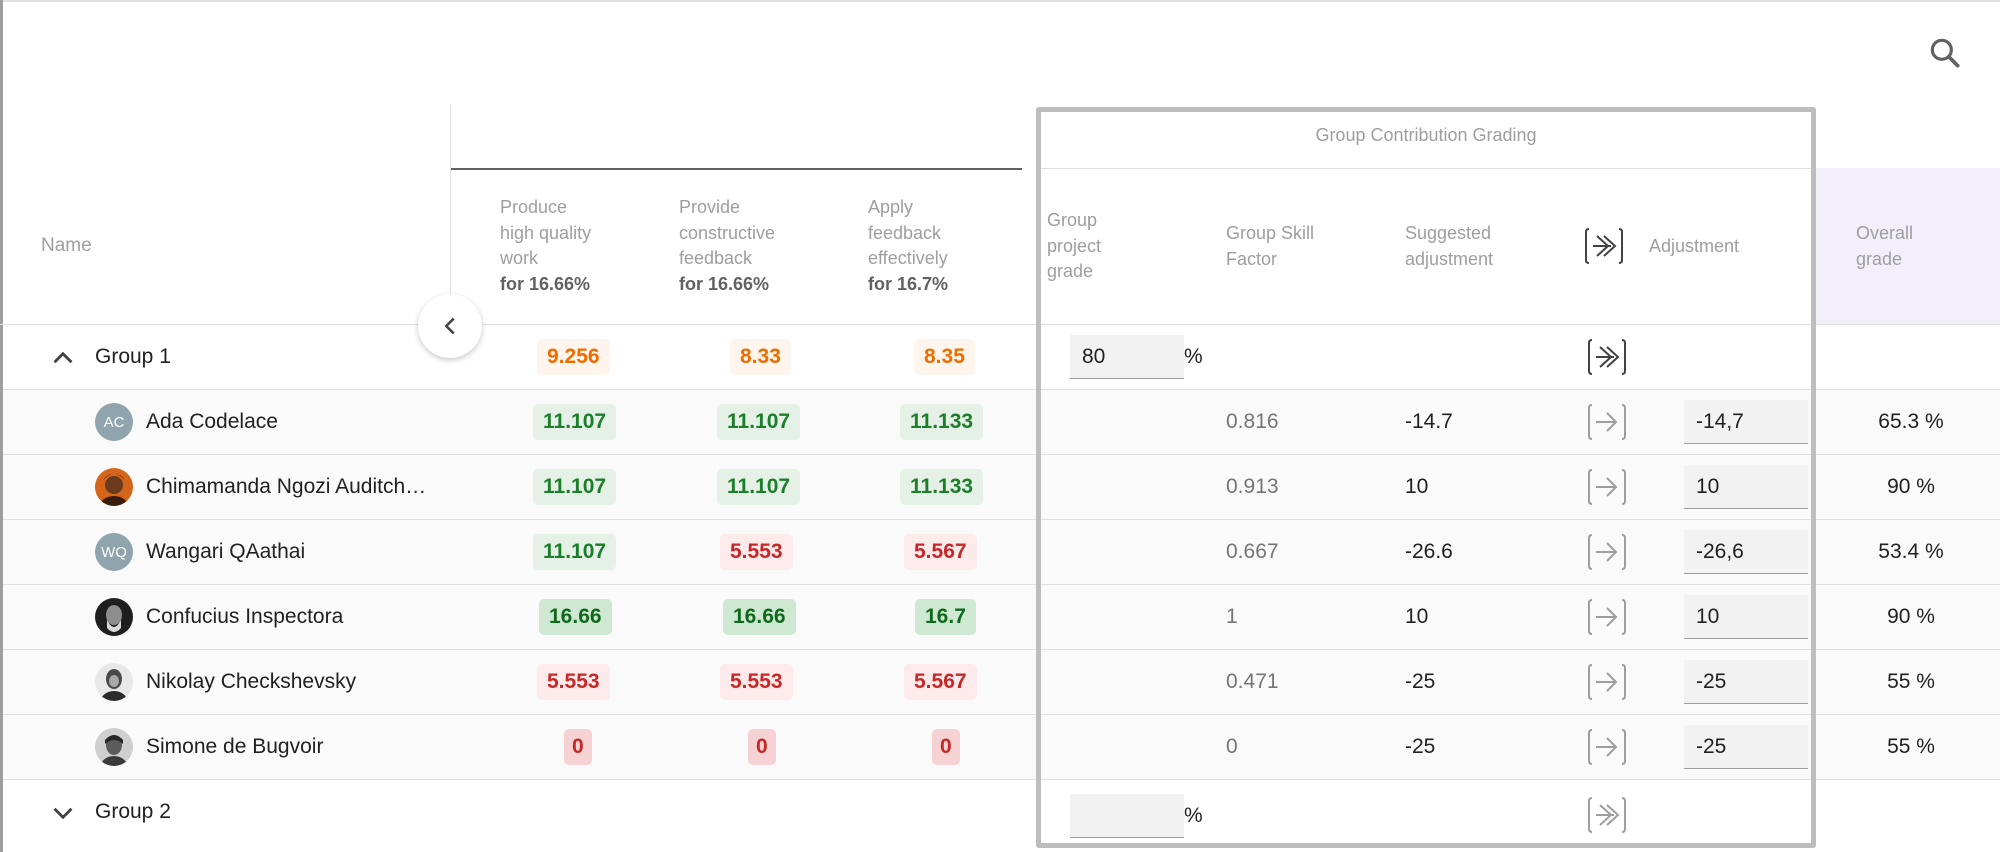  Describe the element at coordinates (1911, 421) in the screenshot. I see `overall-grade-value: 65.3 %` at that location.